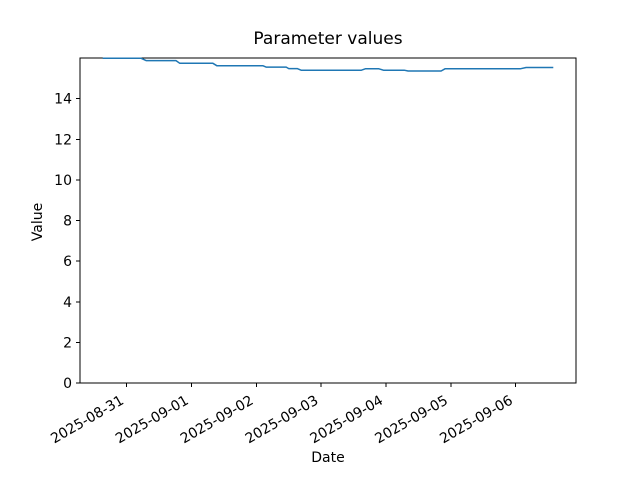 The height and width of the screenshot is (480, 640). What do you see at coordinates (411, 420) in the screenshot?
I see `x-tick-label: 2025-09-05` at bounding box center [411, 420].